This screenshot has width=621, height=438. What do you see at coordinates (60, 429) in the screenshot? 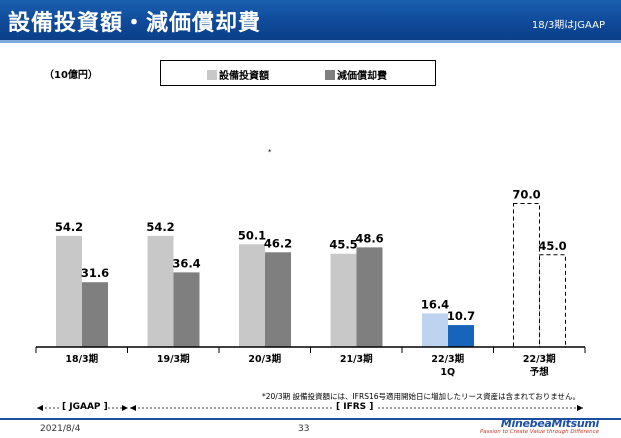
I see `footer-date: 2021/8/4` at bounding box center [60, 429].